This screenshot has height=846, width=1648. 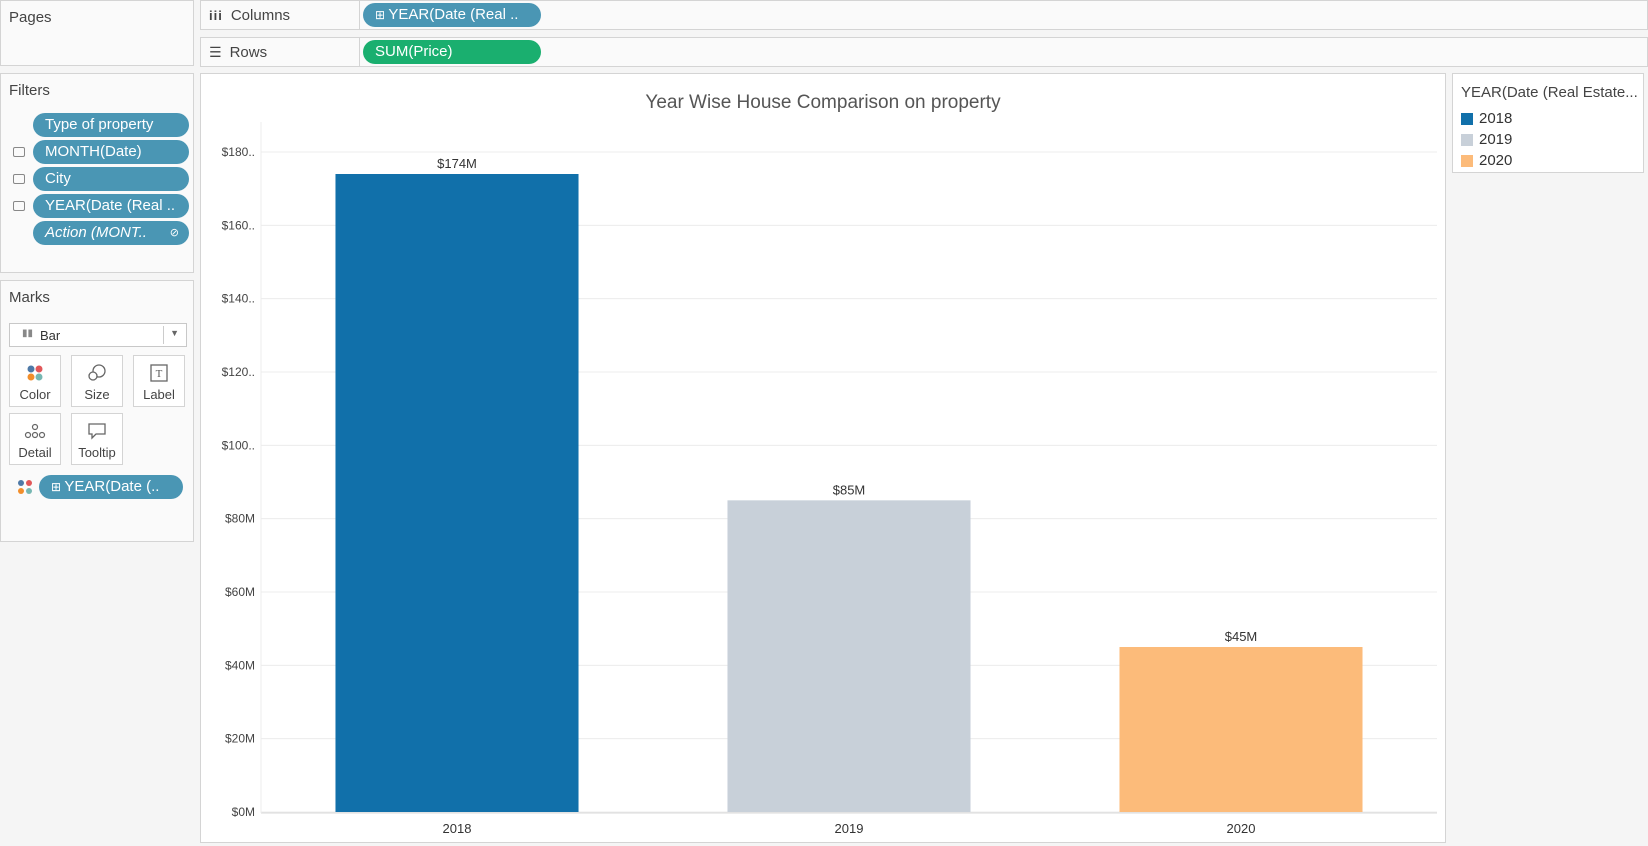 What do you see at coordinates (58, 178) in the screenshot?
I see `filter-label: City` at bounding box center [58, 178].